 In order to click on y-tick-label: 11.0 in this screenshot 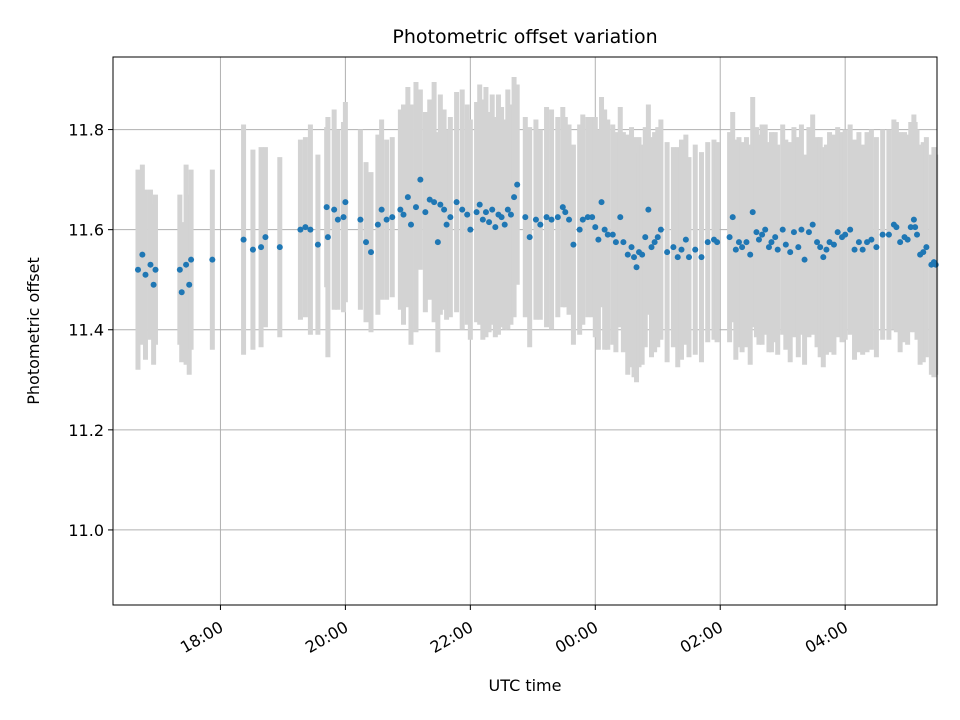, I will do `click(86, 530)`.